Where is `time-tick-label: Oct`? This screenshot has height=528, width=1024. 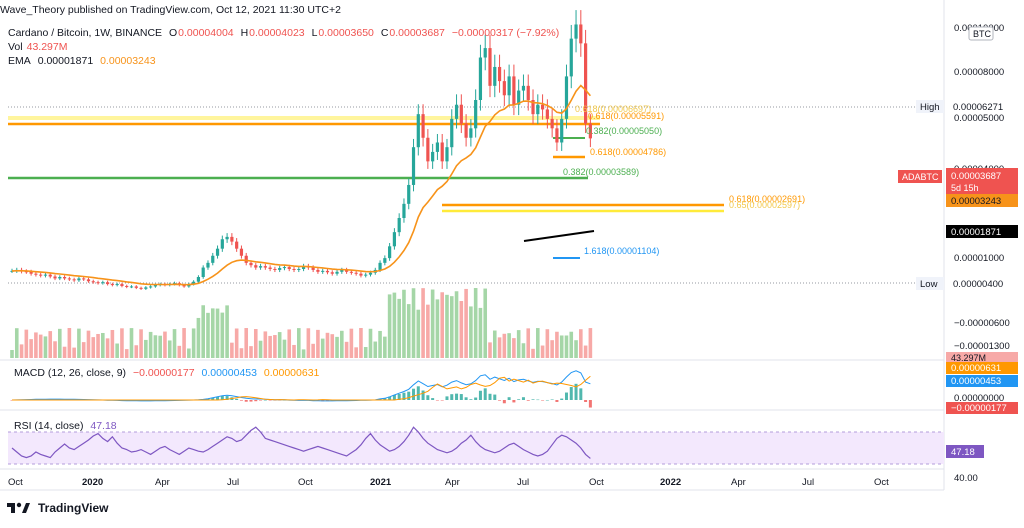
time-tick-label: Oct is located at coordinates (15, 482).